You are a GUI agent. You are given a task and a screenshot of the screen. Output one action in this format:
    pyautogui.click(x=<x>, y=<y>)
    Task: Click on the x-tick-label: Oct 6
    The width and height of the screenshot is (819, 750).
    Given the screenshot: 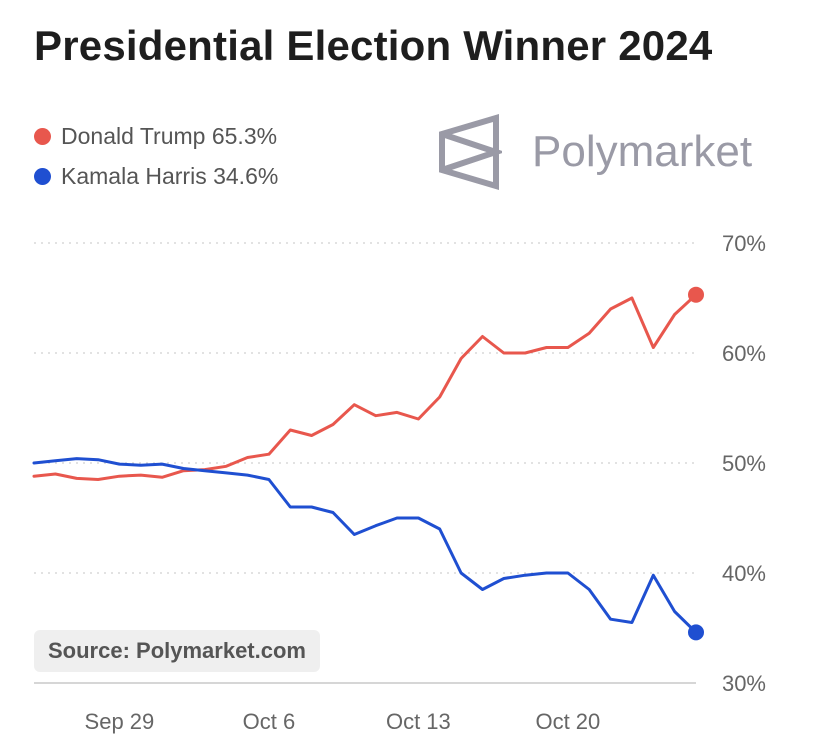 What is the action you would take?
    pyautogui.click(x=269, y=721)
    